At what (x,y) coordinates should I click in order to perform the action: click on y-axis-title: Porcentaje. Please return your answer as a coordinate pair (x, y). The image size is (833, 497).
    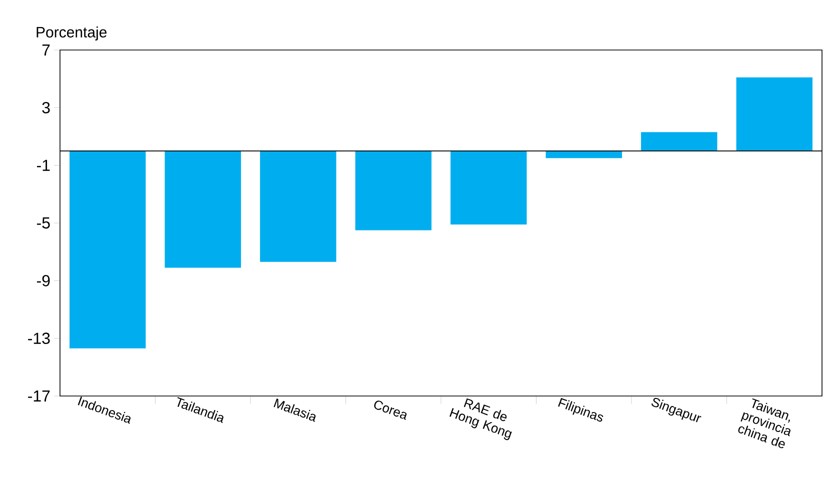
    Looking at the image, I should click on (71, 33).